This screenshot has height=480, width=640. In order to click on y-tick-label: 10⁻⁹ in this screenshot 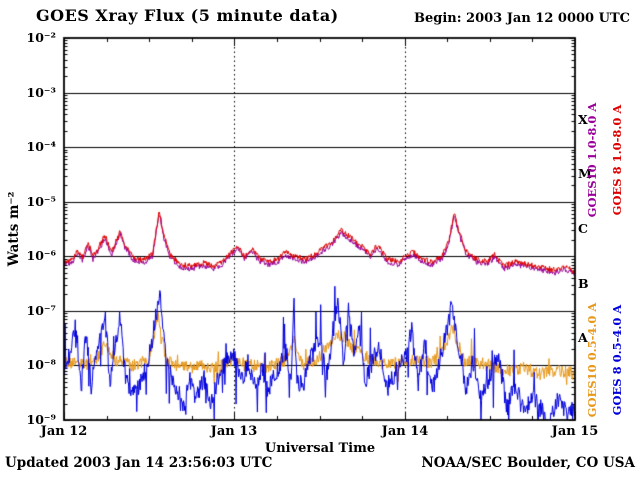, I will do `click(41, 419)`.